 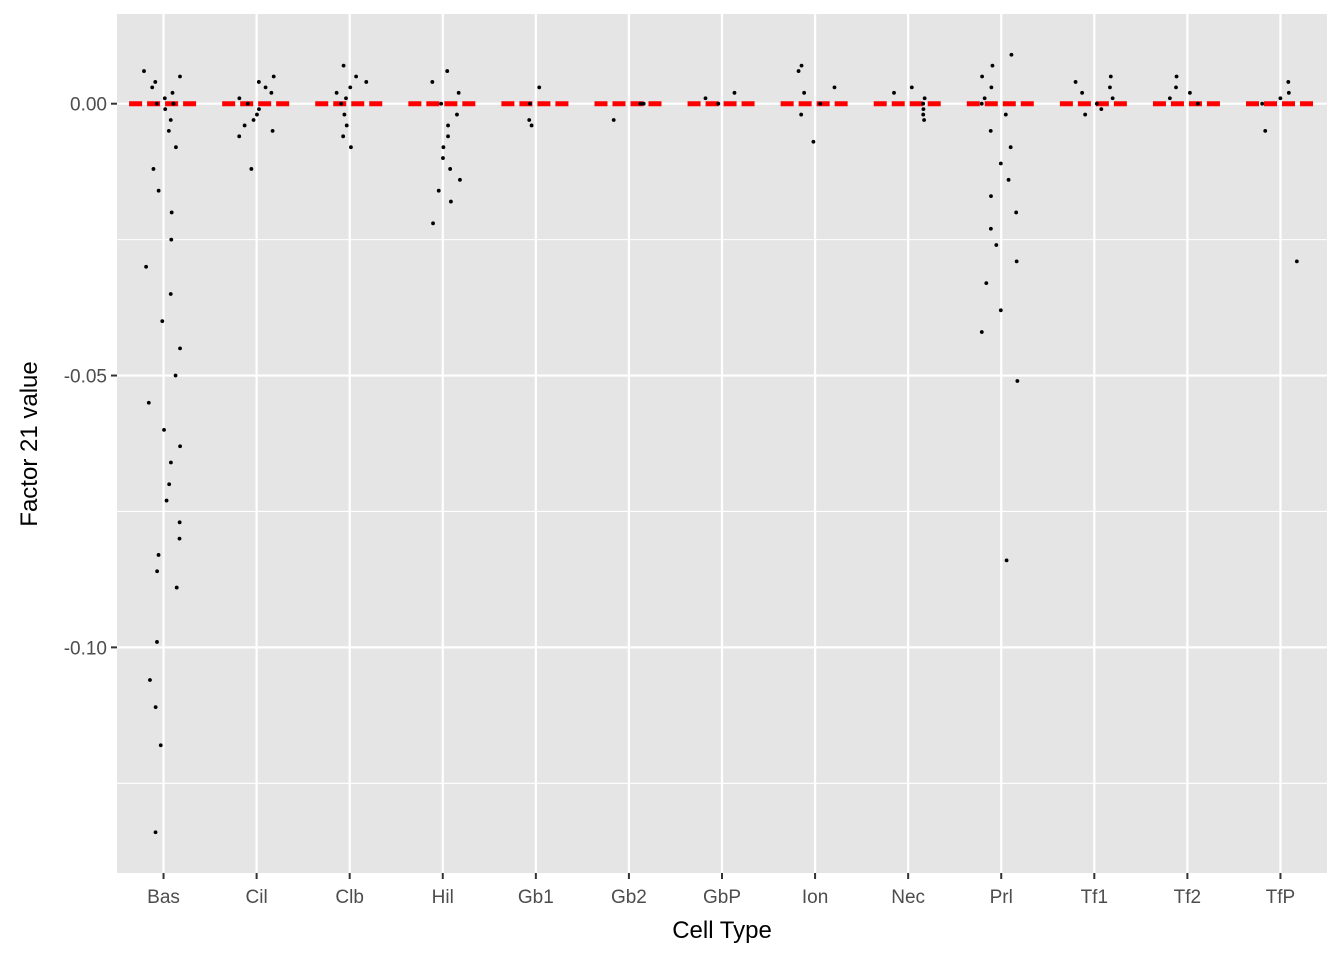 What do you see at coordinates (349, 897) in the screenshot?
I see `x-tick-label: Clb` at bounding box center [349, 897].